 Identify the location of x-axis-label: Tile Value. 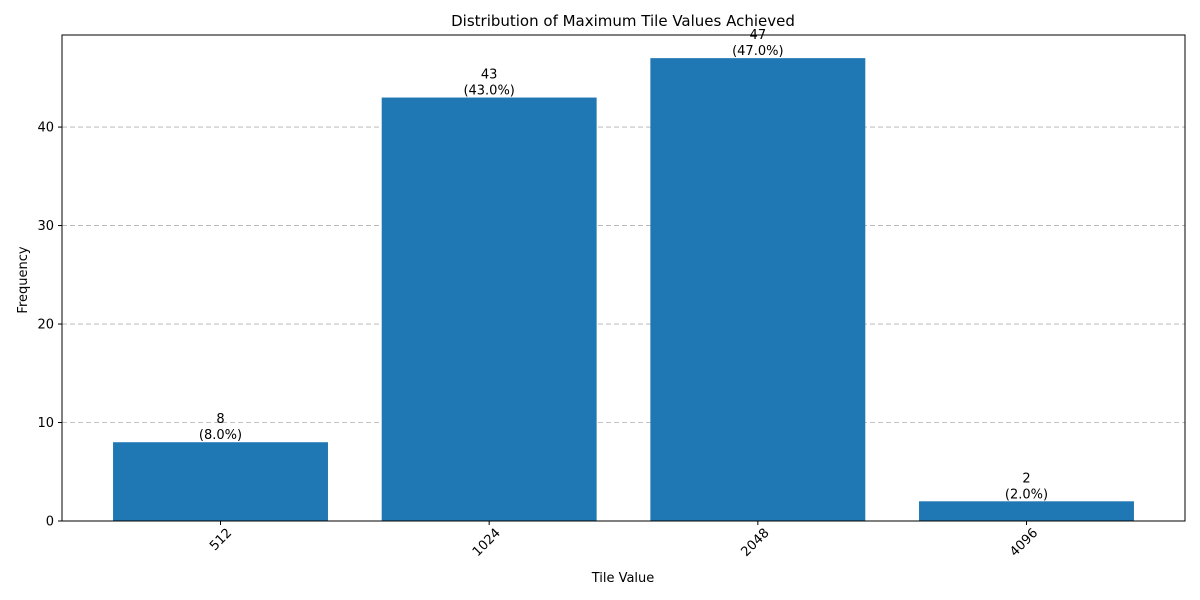
(623, 578).